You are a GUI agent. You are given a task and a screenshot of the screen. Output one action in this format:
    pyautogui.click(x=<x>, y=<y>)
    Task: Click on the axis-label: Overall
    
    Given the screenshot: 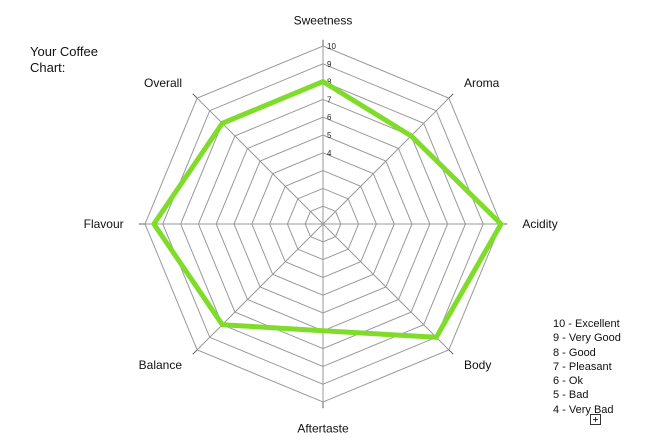 What is the action you would take?
    pyautogui.click(x=163, y=83)
    